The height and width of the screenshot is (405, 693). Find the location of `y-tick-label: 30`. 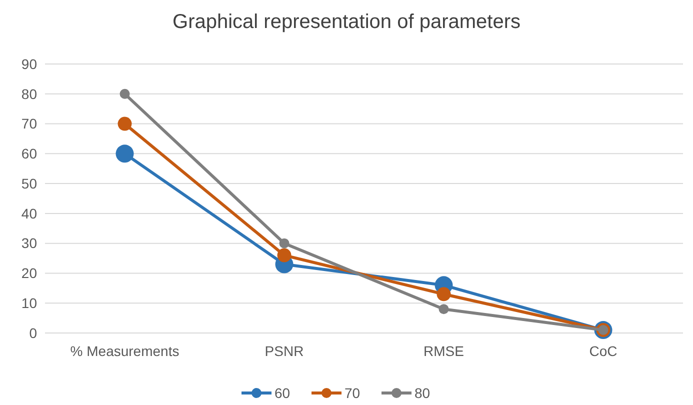

y-tick-label: 30 is located at coordinates (29, 243).